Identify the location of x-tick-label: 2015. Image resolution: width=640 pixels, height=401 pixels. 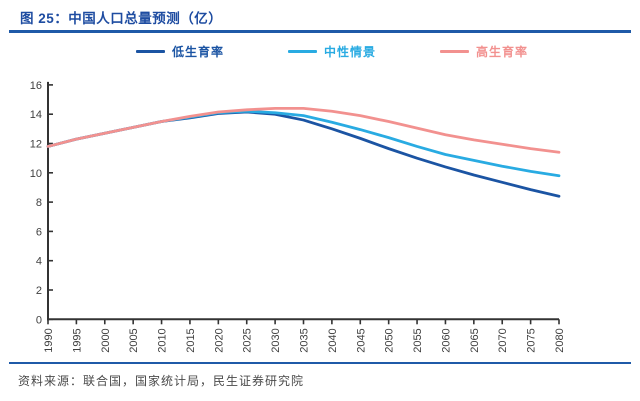
(191, 340).